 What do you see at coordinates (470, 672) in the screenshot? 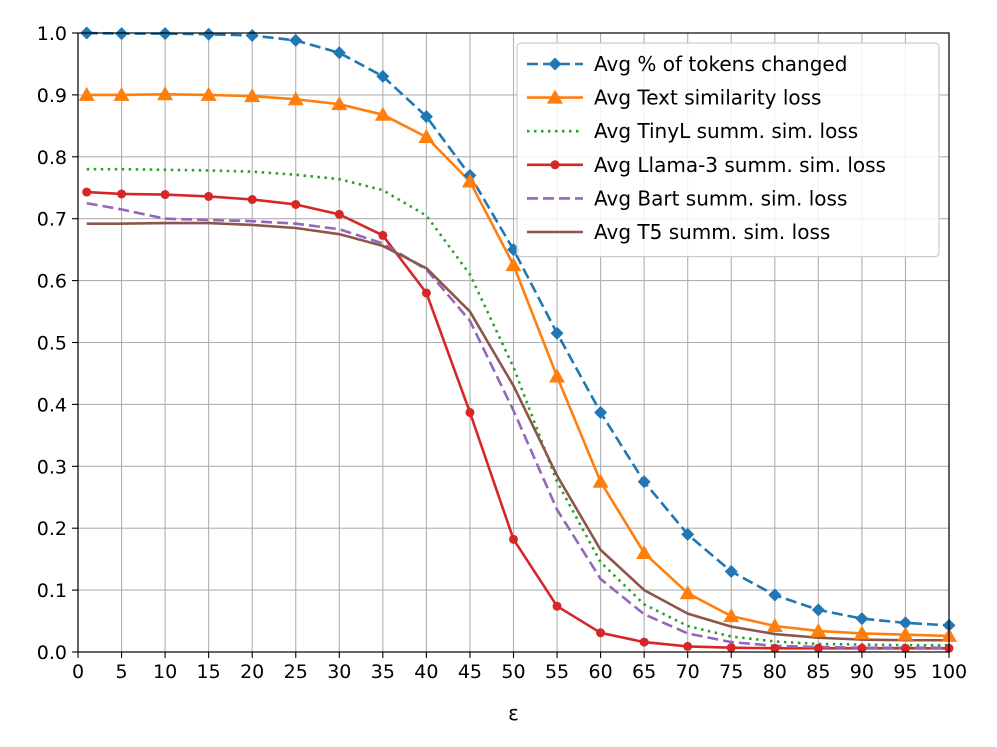
I see `x-tick-label: 45` at bounding box center [470, 672].